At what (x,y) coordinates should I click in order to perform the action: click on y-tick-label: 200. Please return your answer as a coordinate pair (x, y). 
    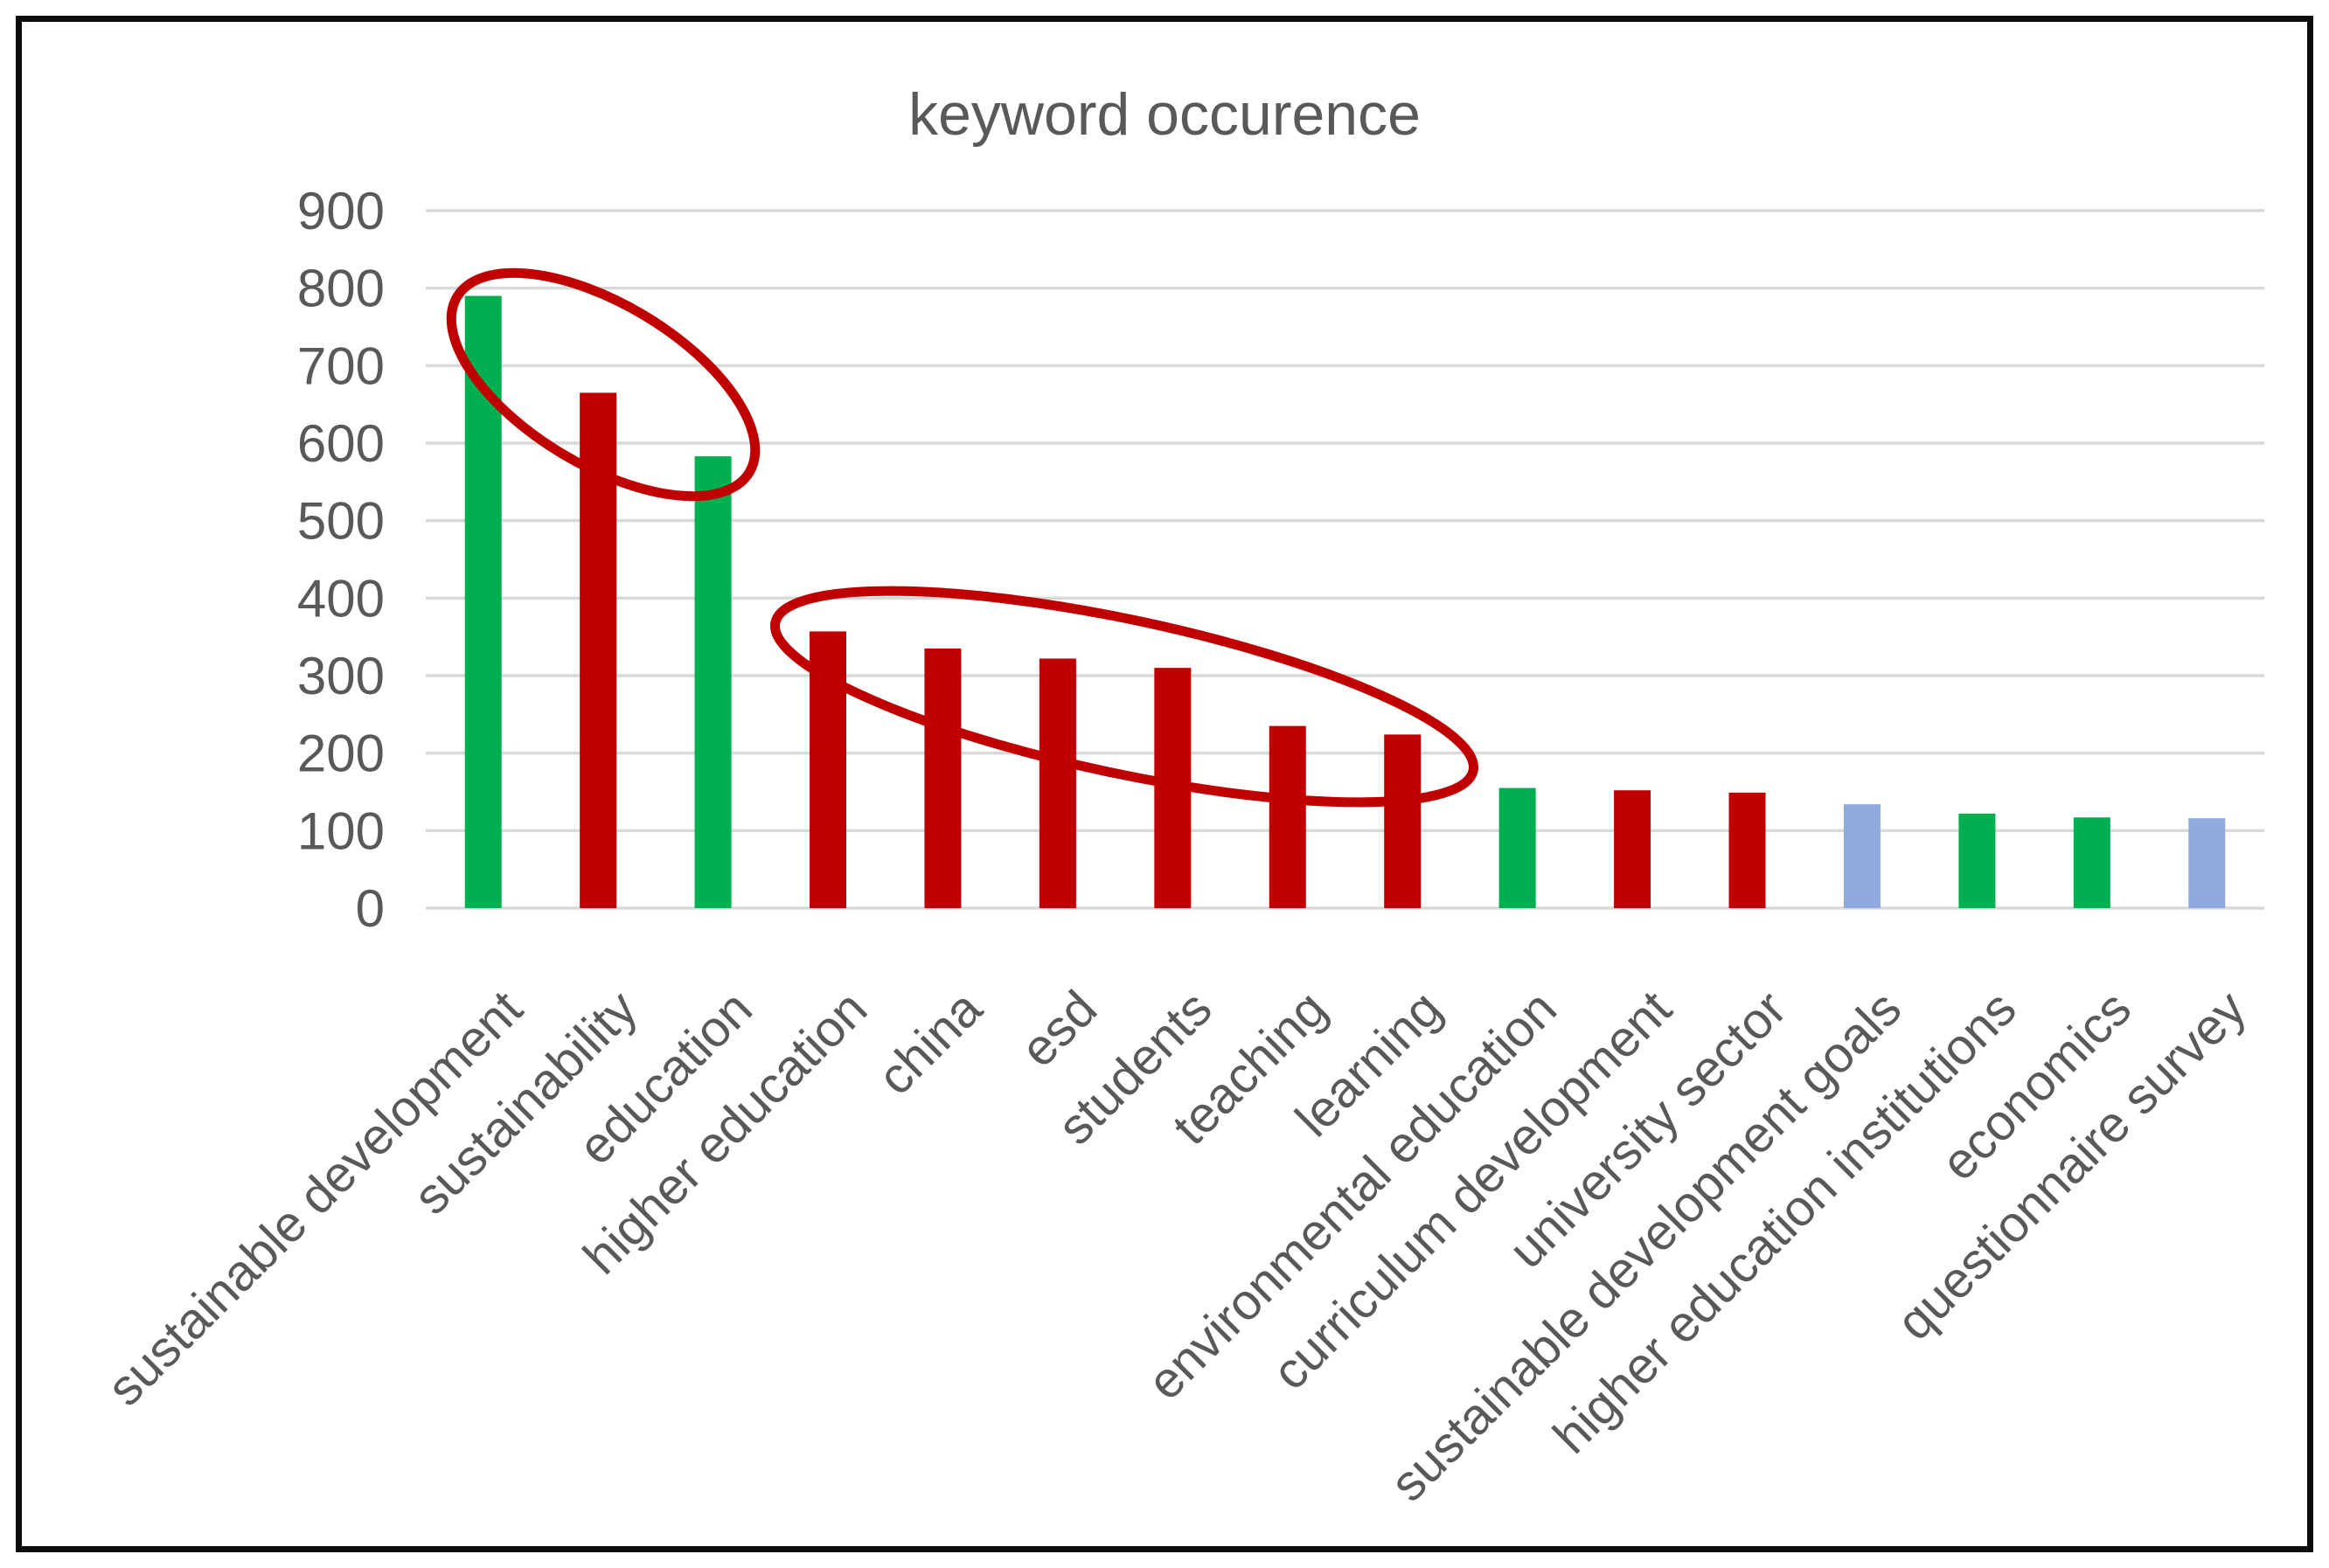
    Looking at the image, I should click on (341, 754).